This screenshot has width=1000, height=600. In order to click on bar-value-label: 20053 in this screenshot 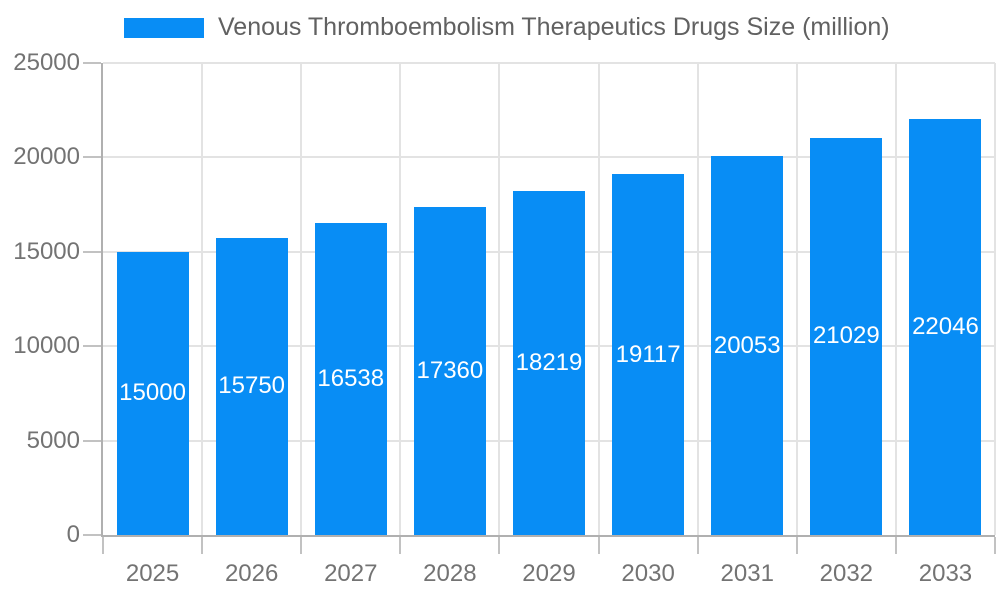, I will do `click(747, 345)`.